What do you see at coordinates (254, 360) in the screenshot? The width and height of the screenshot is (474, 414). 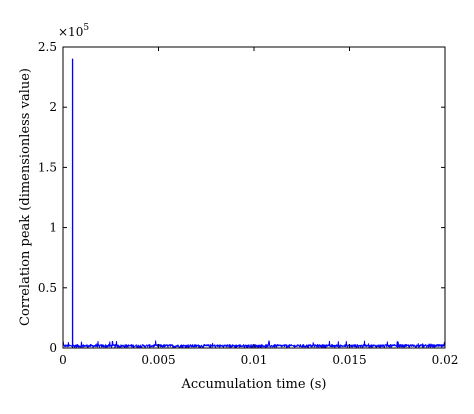 I see `x-tick-label: 0.01` at bounding box center [254, 360].